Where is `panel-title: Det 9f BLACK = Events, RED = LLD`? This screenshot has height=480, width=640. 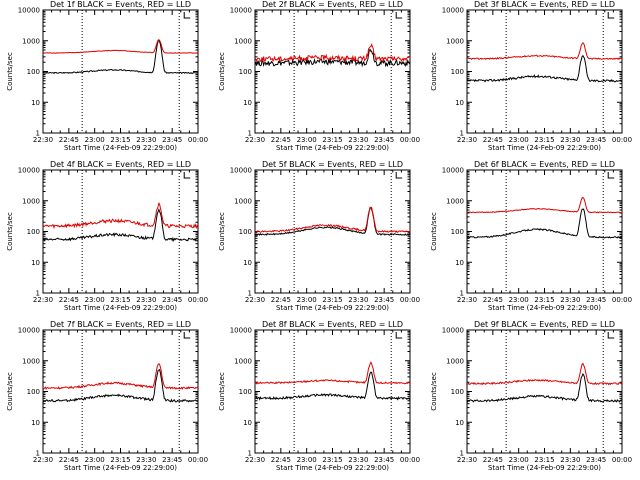
panel-title: Det 9f BLACK = Events, RED = LLD is located at coordinates (544, 324).